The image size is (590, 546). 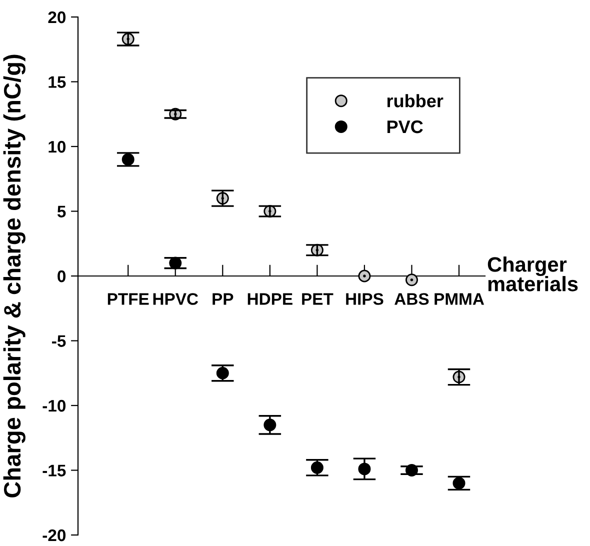 What do you see at coordinates (61, 212) in the screenshot?
I see `y-tick-label: 5` at bounding box center [61, 212].